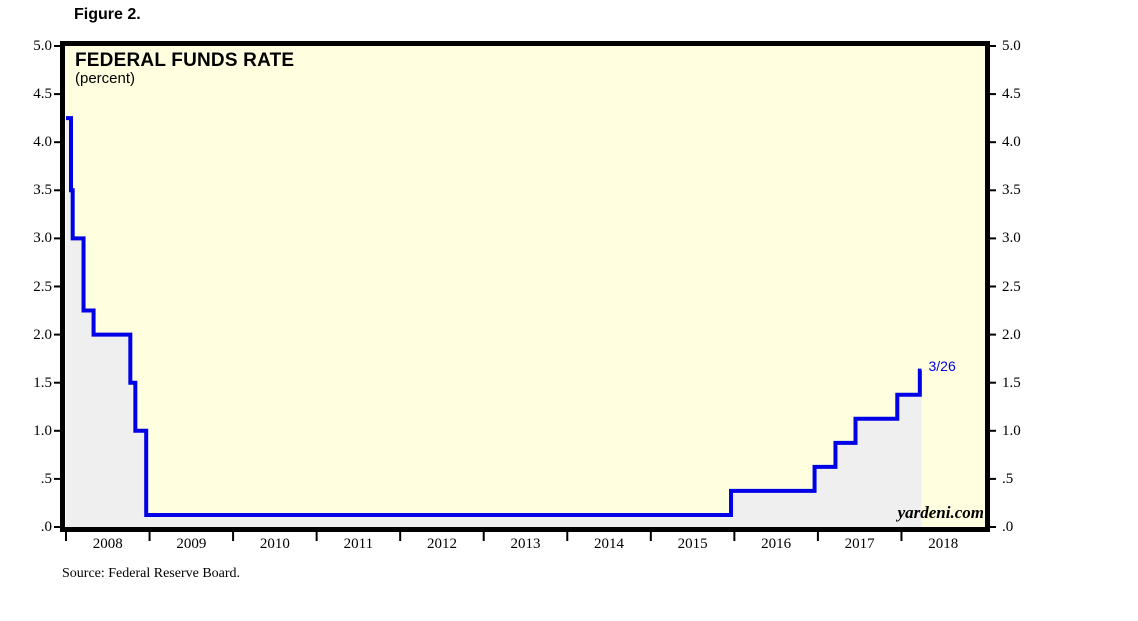 The width and height of the screenshot is (1138, 621). I want to click on y-axis-label-left: 4.5, so click(42, 94).